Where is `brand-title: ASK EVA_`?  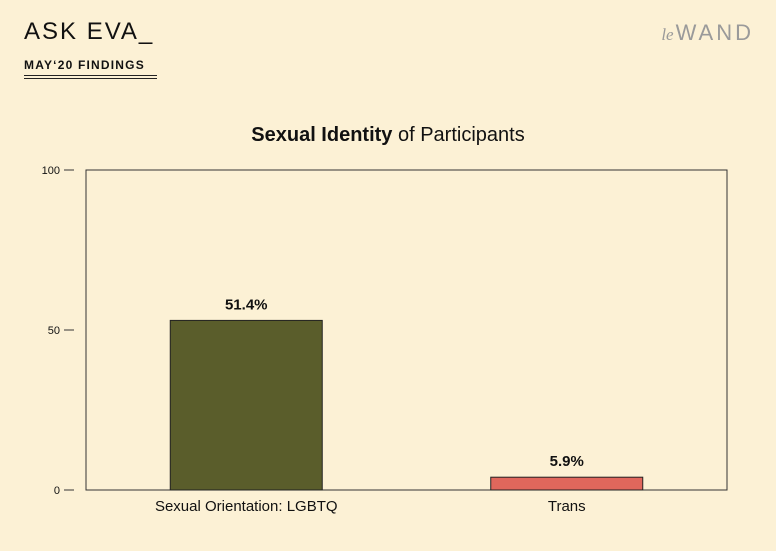
brand-title: ASK EVA_ is located at coordinates (89, 31).